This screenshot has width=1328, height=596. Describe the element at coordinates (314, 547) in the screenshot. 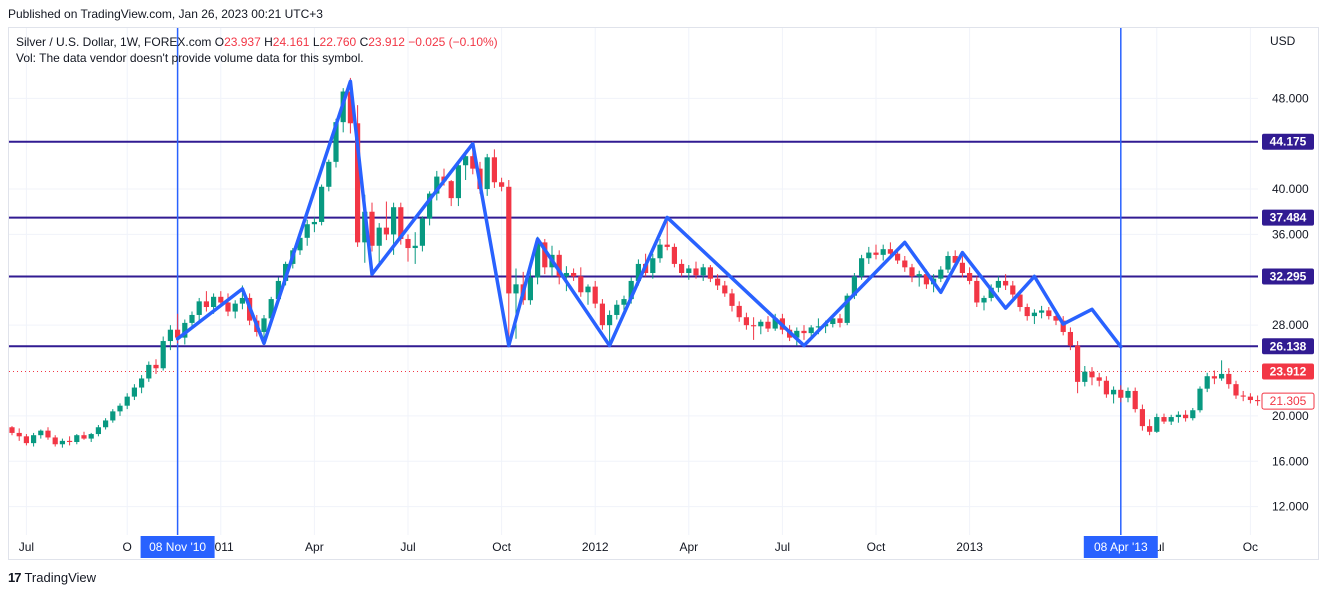

I see `x-tick-label: Apr` at that location.